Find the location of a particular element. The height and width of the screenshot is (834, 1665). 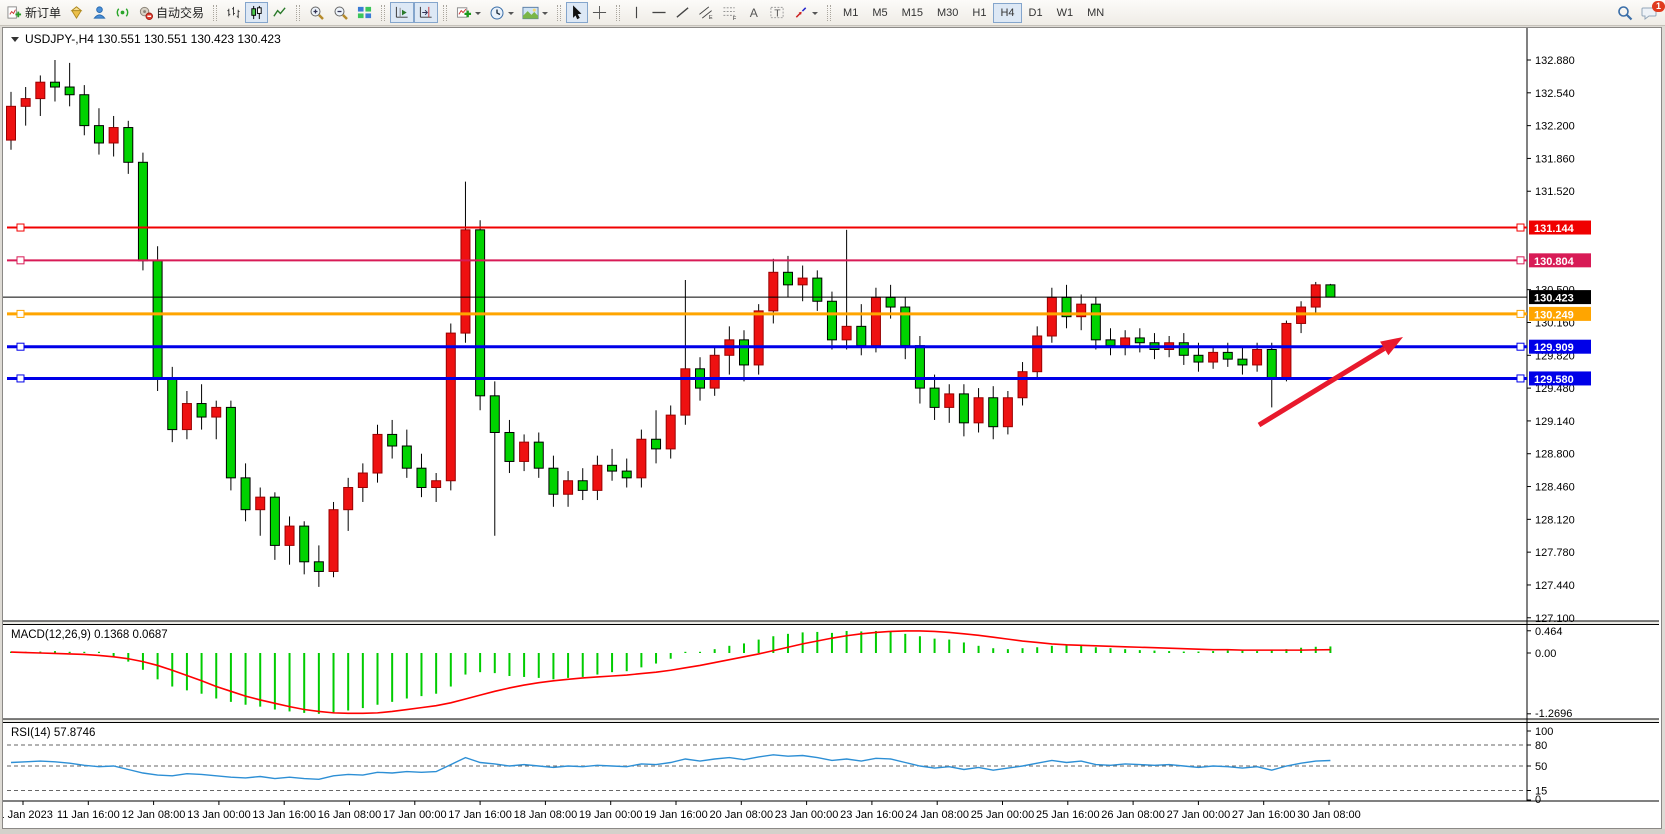

cursor-button is located at coordinates (577, 12).